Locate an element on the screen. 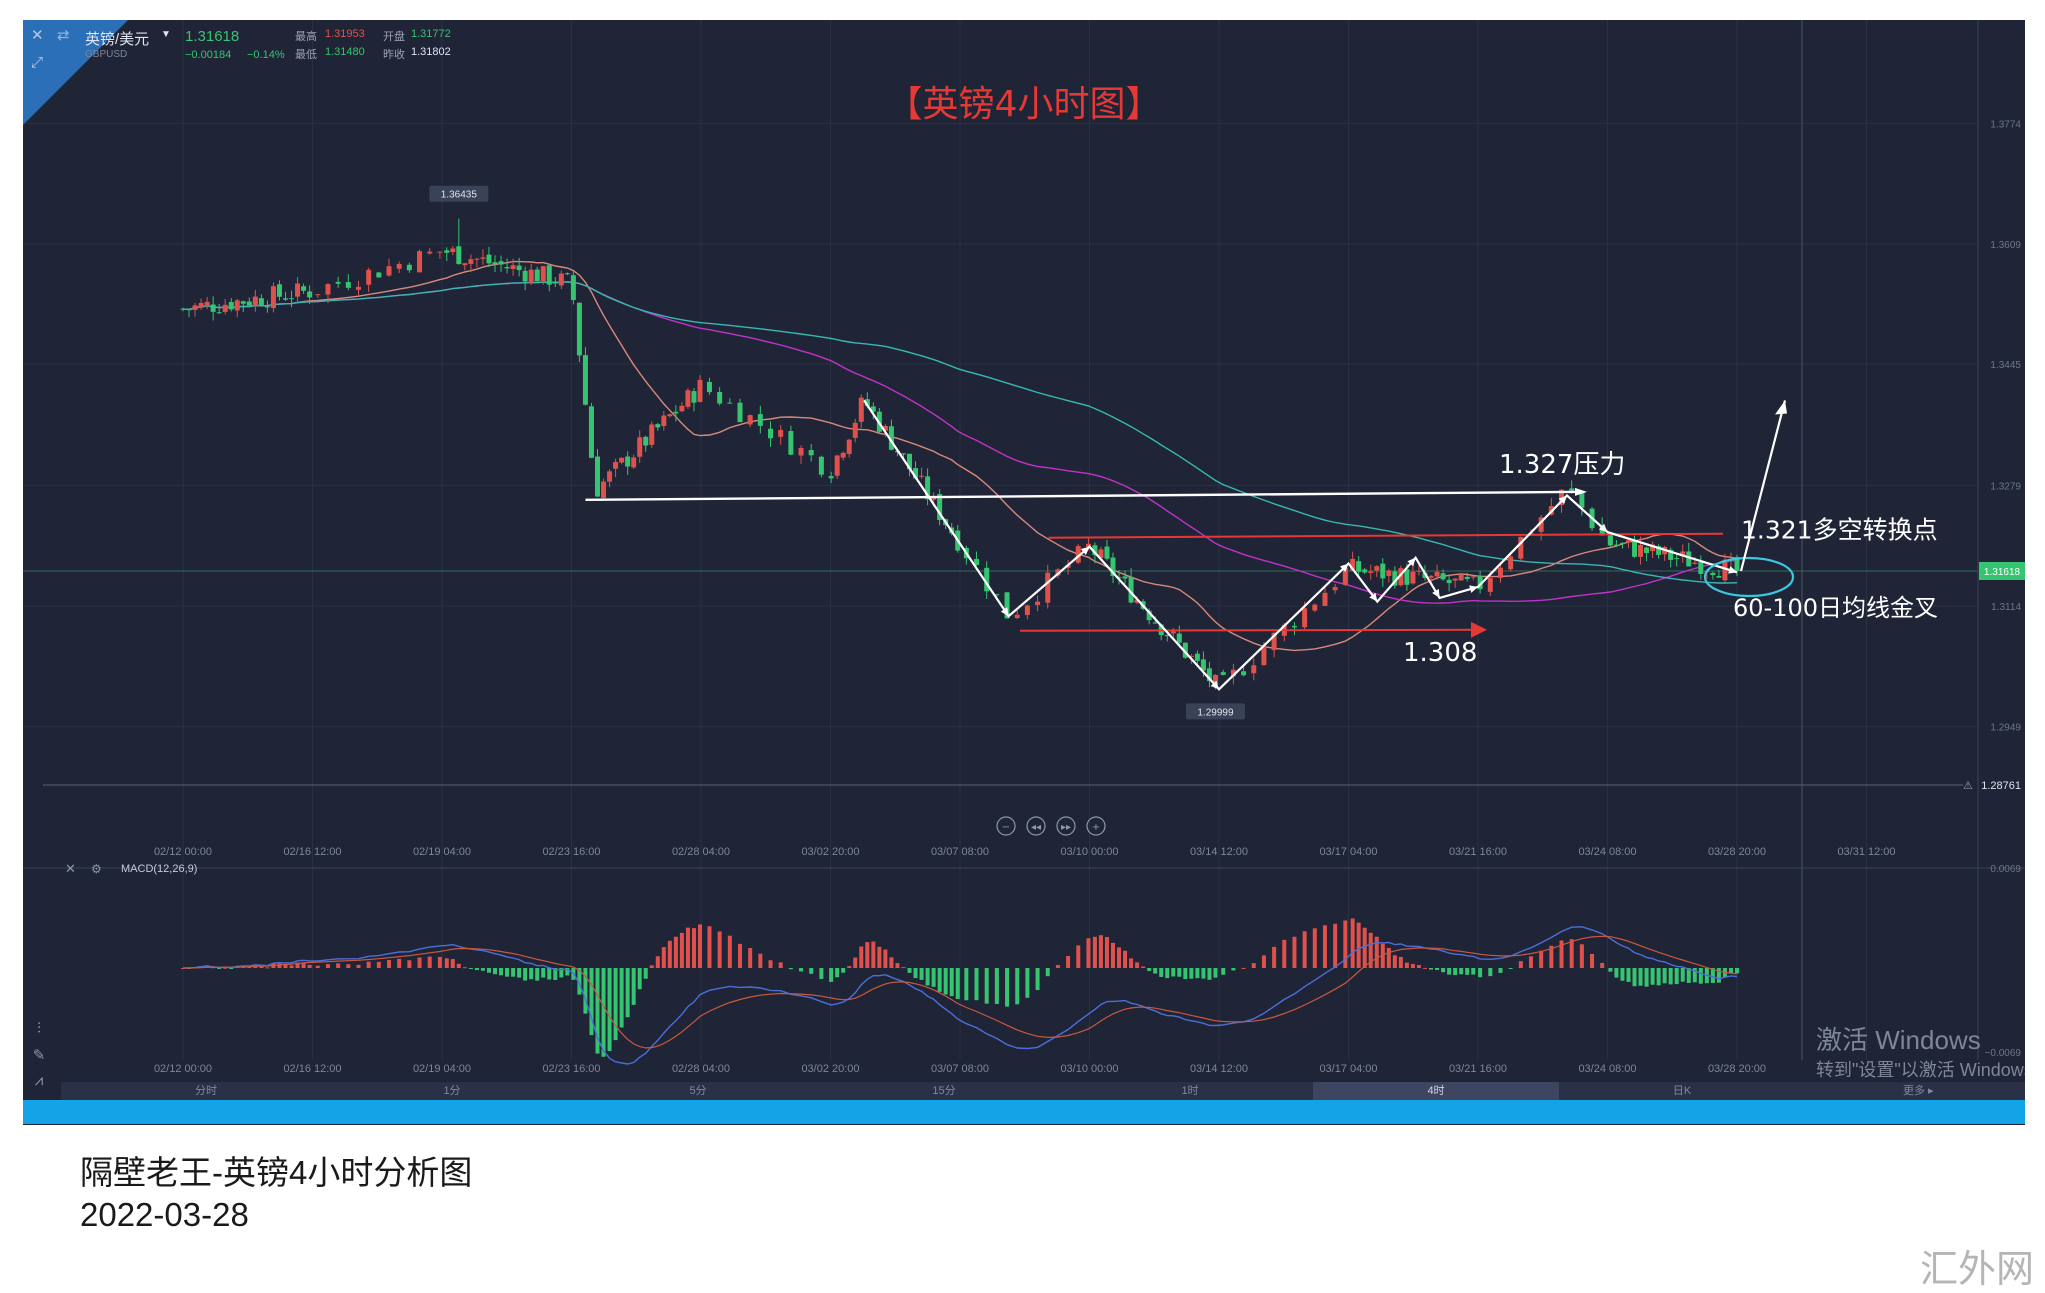  scroll-forward-icon is located at coordinates (1066, 826).